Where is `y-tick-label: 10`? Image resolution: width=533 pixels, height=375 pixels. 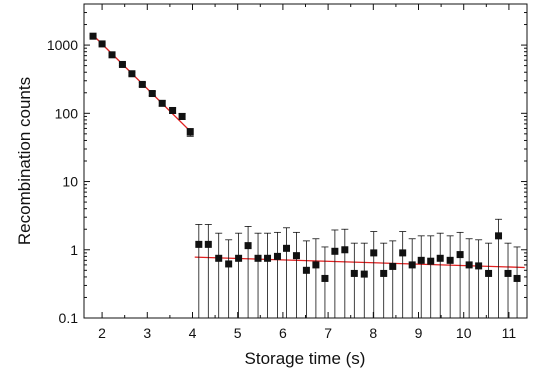 y-tick-label: 10 is located at coordinates (70, 182).